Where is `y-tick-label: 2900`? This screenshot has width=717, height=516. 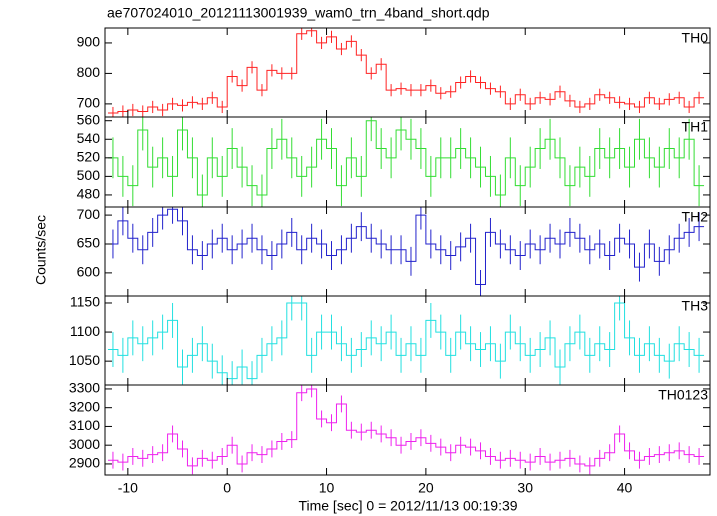 y-tick-label: 2900 is located at coordinates (84, 463).